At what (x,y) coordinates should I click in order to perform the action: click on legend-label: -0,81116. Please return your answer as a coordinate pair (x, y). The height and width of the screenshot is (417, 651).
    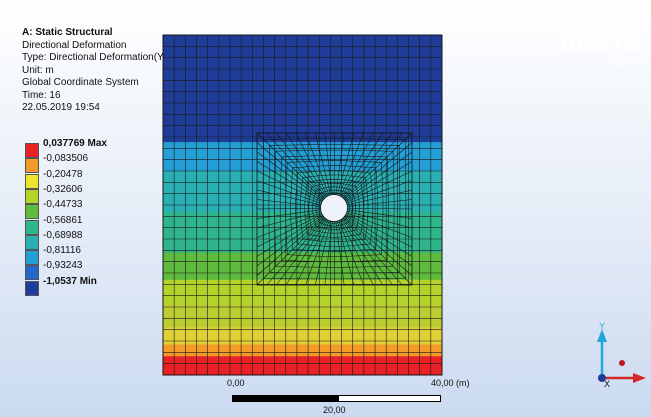
    Looking at the image, I should click on (62, 251).